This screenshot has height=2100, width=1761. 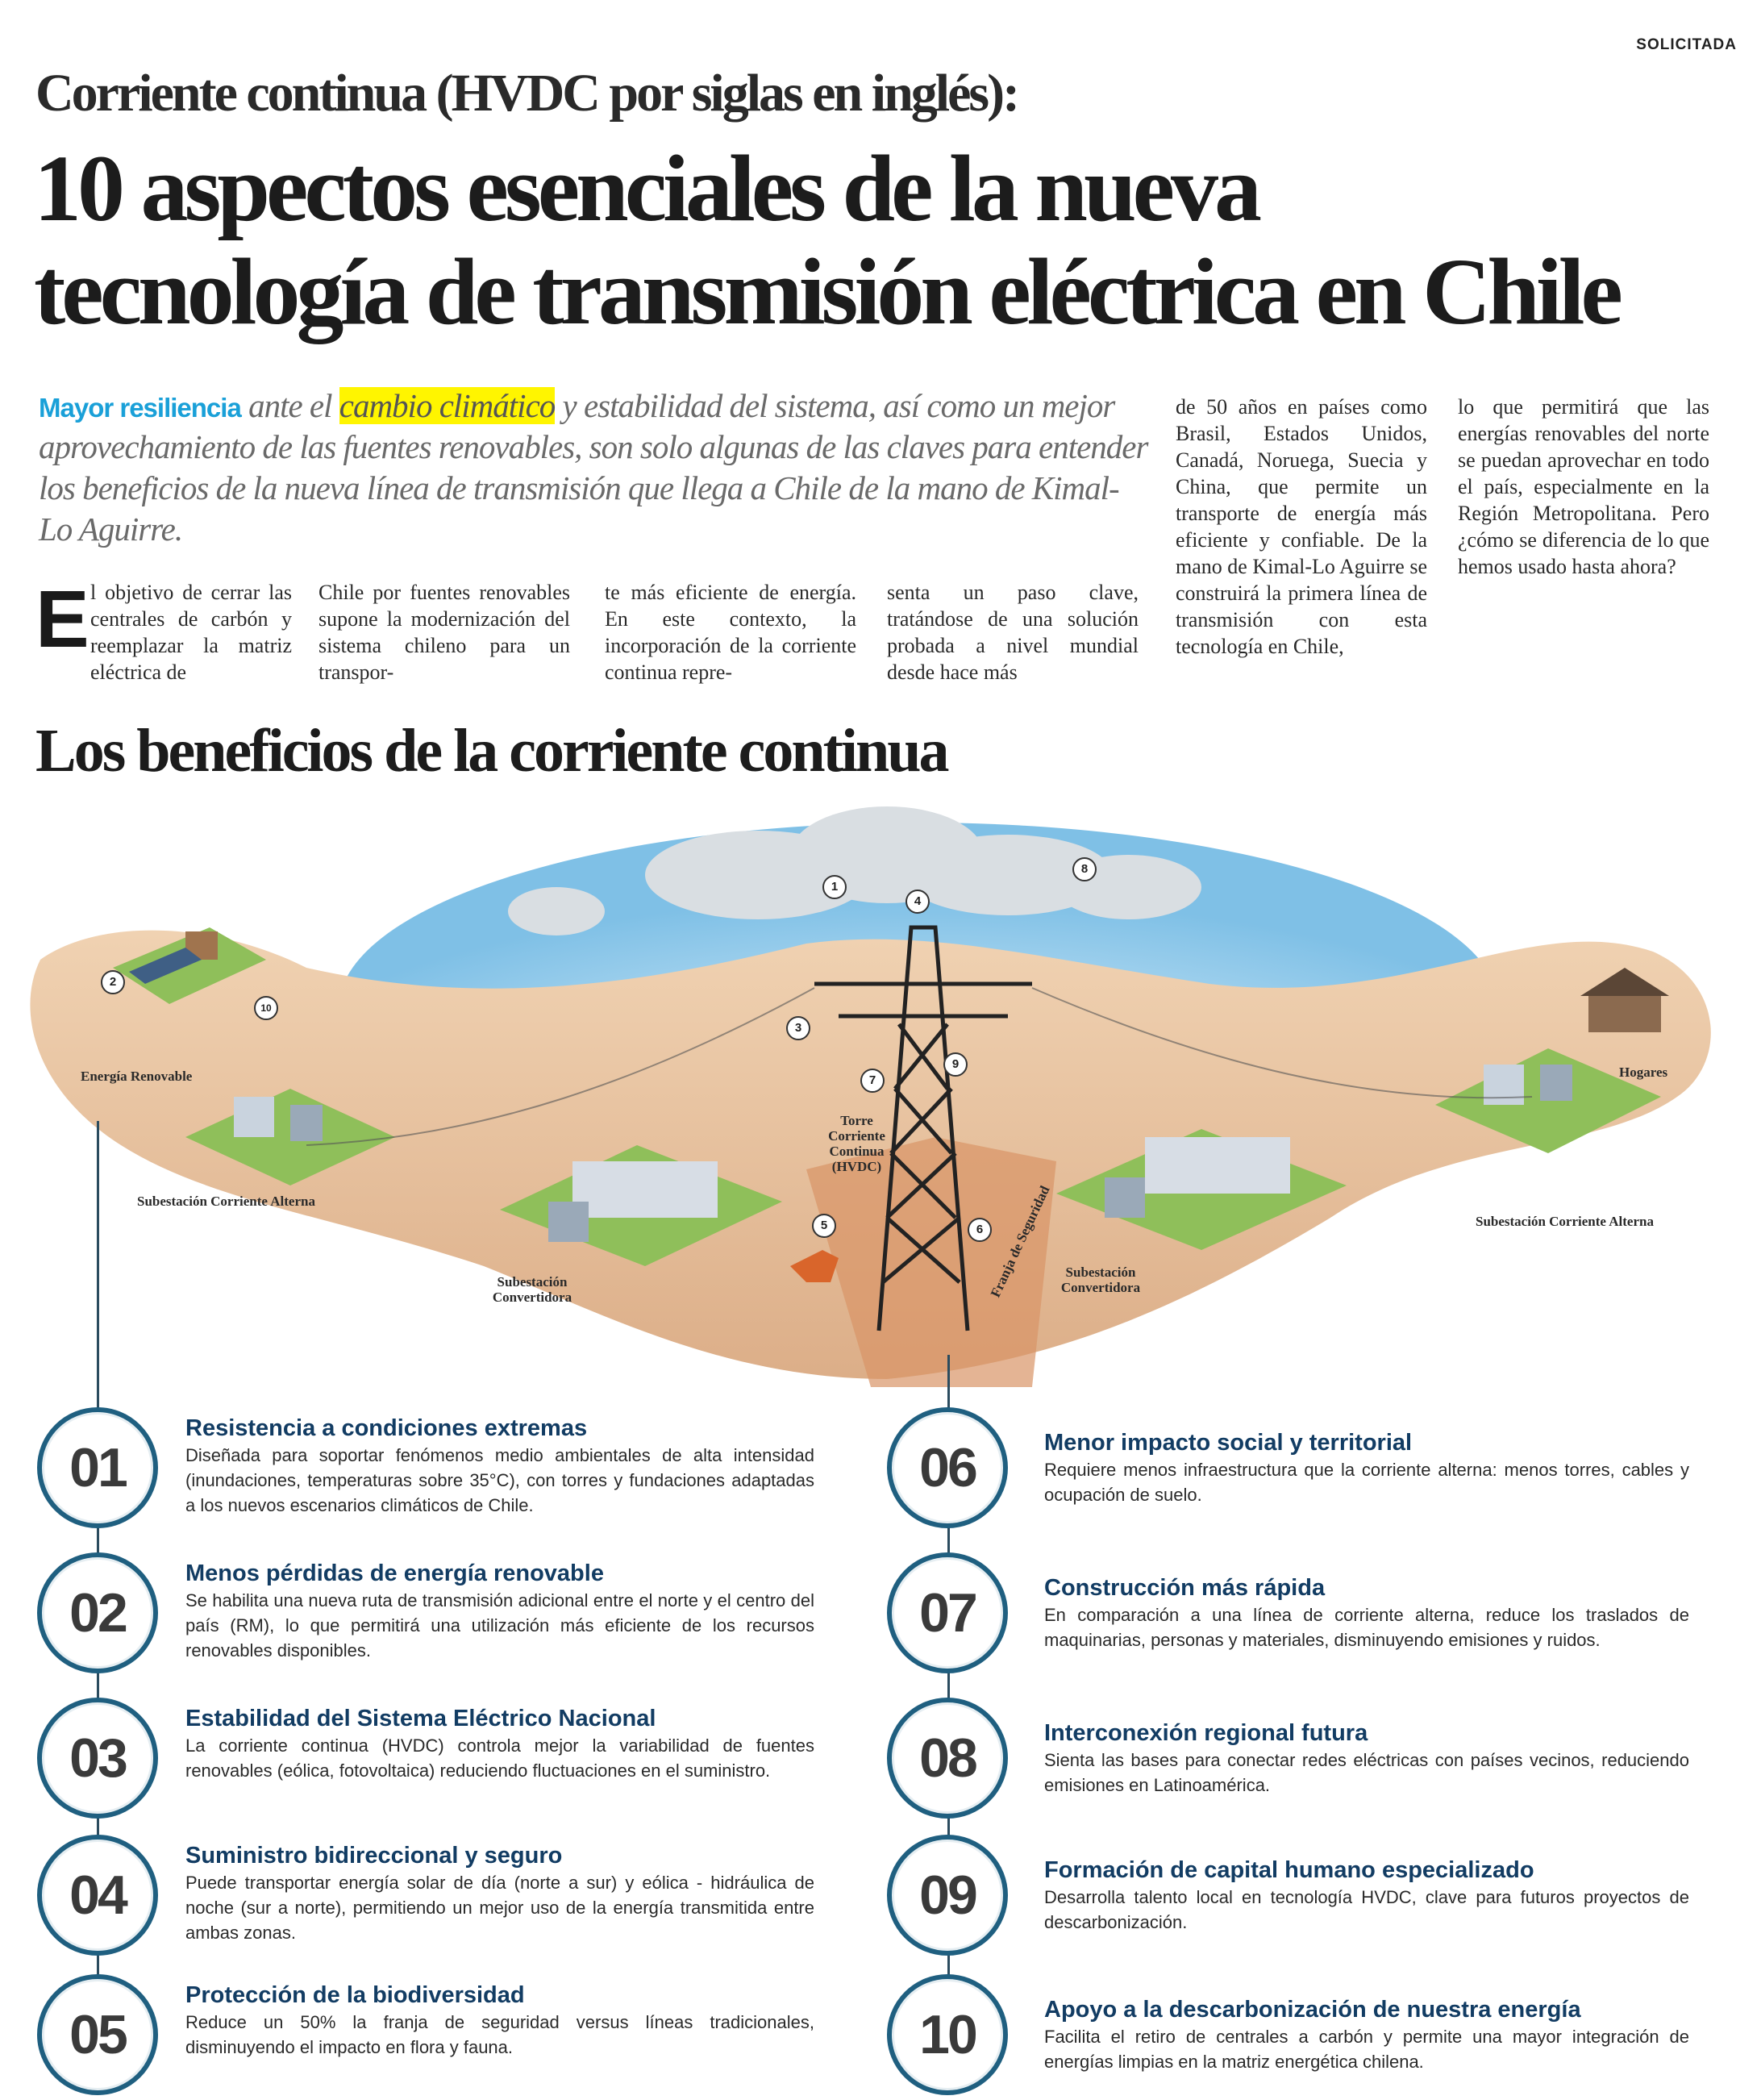 I want to click on benefit-number-badge: 03, so click(x=98, y=1758).